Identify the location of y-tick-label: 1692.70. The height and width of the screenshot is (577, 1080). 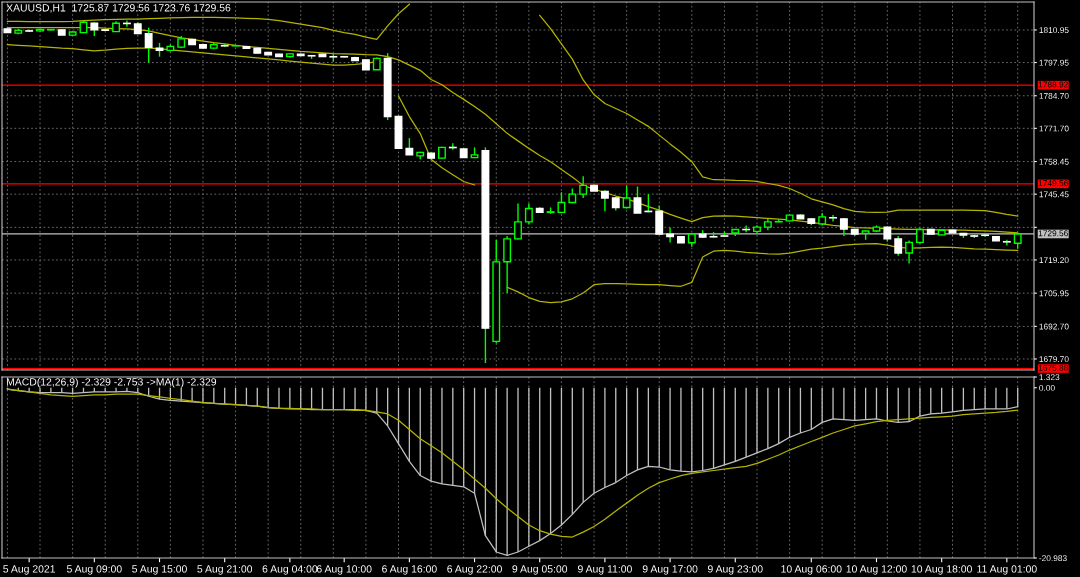
(1054, 326).